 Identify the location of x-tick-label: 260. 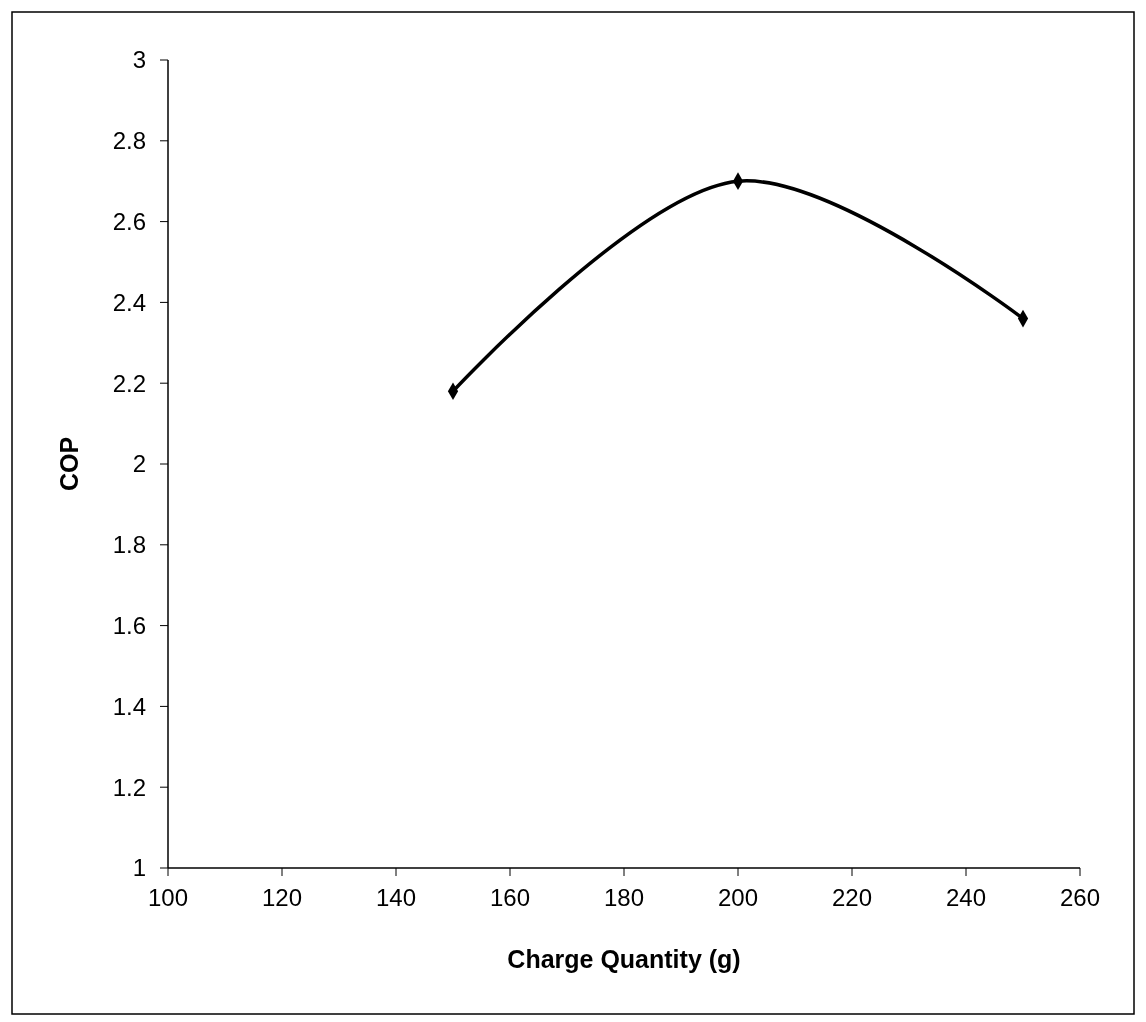
(1080, 897).